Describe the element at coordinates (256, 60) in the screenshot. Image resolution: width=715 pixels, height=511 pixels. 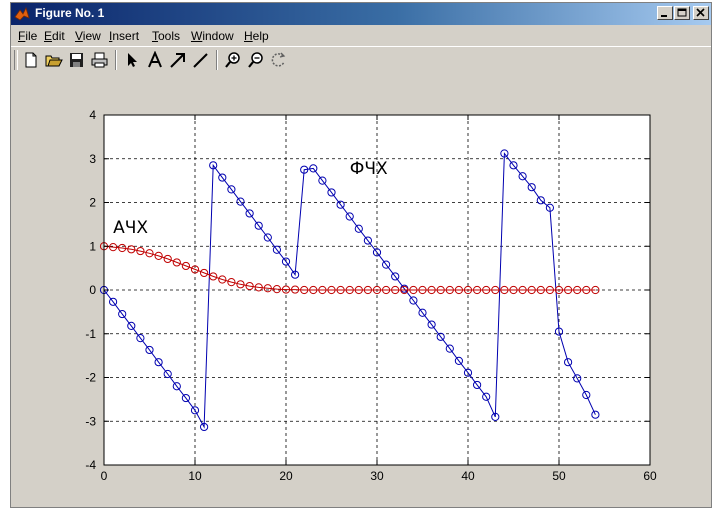
I see `zoom-out-button` at that location.